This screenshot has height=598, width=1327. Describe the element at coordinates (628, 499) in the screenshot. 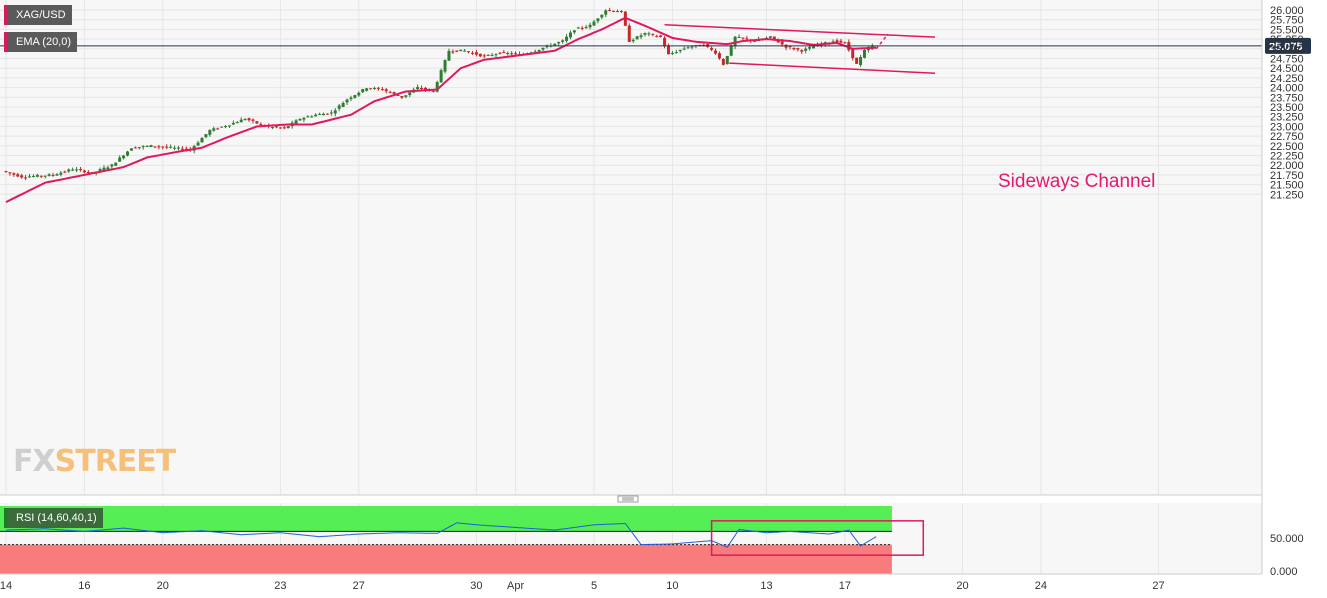

I see `panel-resize-handle` at that location.